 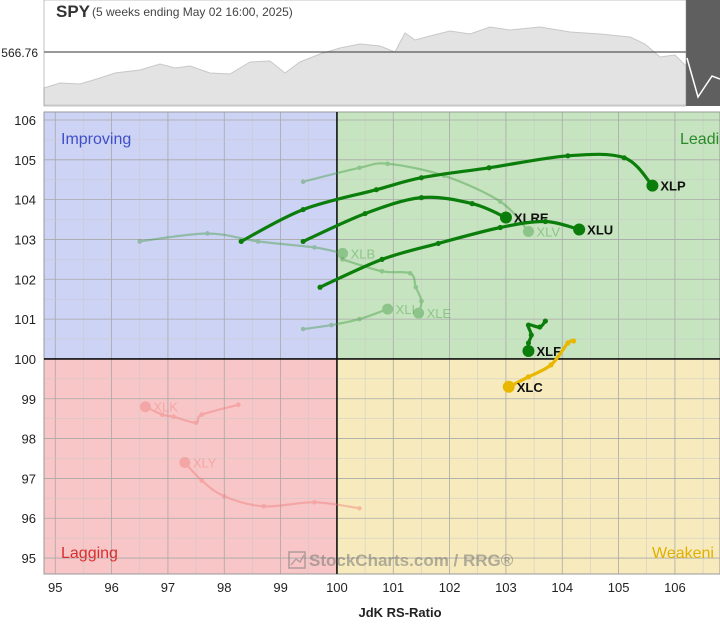 I want to click on watermark: StockCharts.com / RRG®, so click(x=401, y=560).